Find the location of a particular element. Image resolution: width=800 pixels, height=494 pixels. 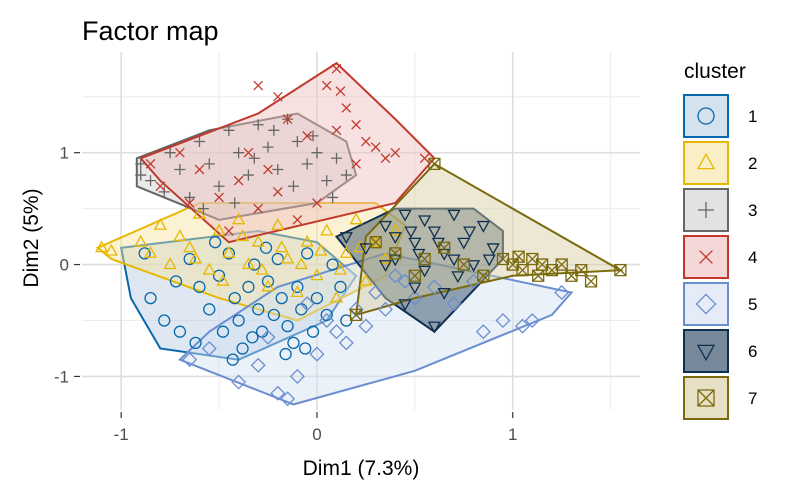

y-axis-title: Dim2 (5%) is located at coordinates (31, 237).